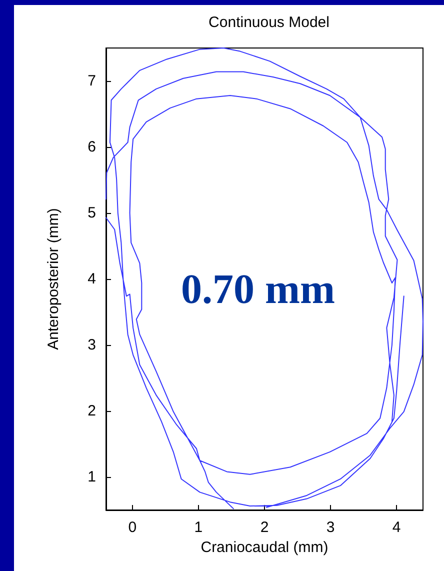 The width and height of the screenshot is (444, 571). What do you see at coordinates (264, 547) in the screenshot?
I see `x-axis-title: Craniocaudal (mm)` at bounding box center [264, 547].